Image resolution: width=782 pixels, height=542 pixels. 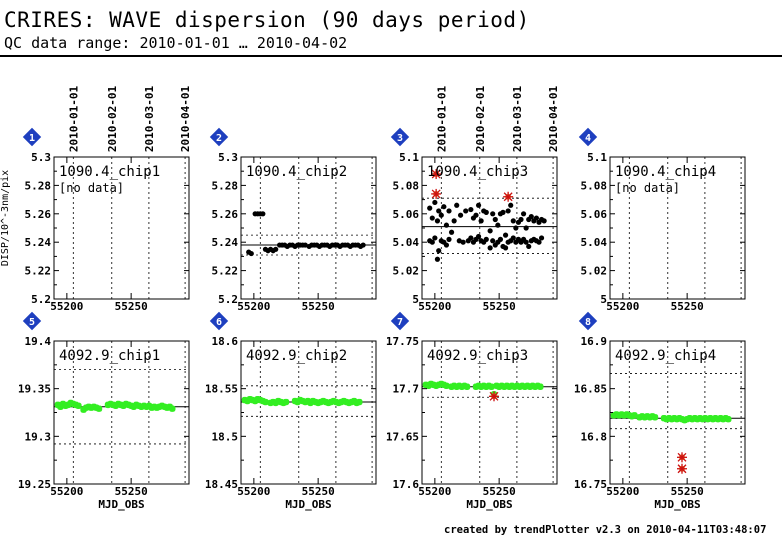 I want to click on y-tick-label: 16.8, so click(x=594, y=436).